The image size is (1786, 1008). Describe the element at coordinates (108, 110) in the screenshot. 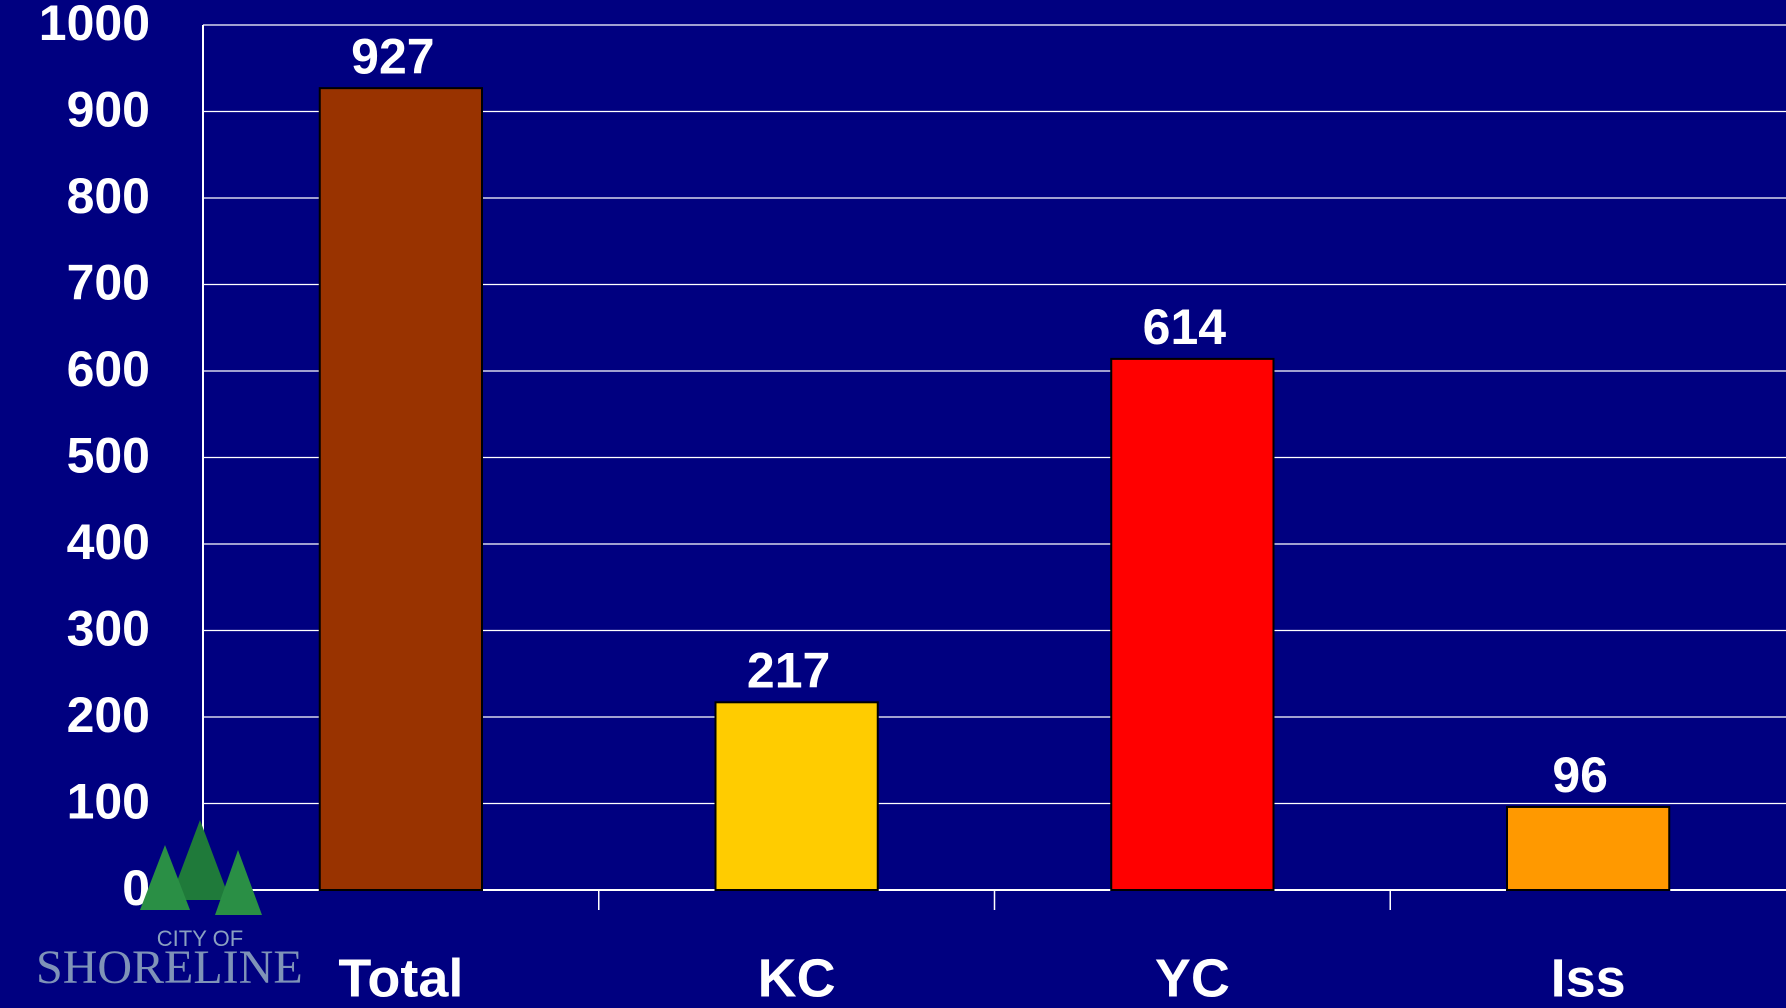

I see `y-tick-label: 900` at that location.